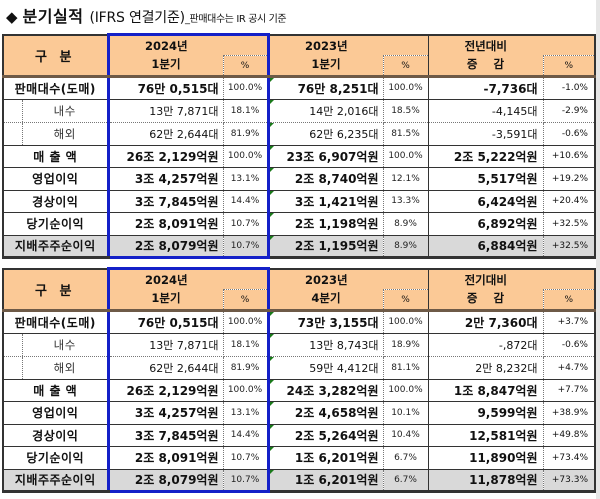 Image resolution: width=600 pixels, height=499 pixels. I want to click on change-value: 6,884억원, so click(485, 246).